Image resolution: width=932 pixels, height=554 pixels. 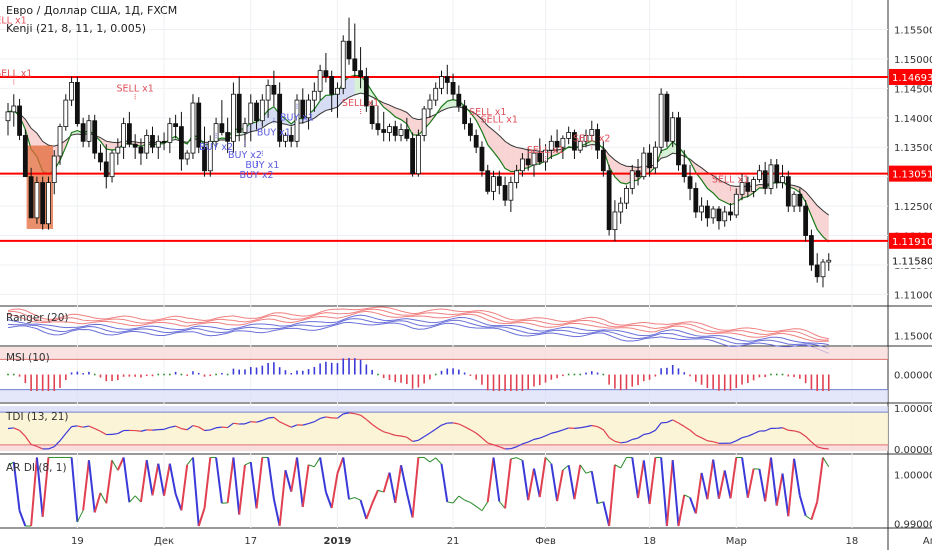 What do you see at coordinates (913, 295) in the screenshot?
I see `y-tick-label: 1.11000` at bounding box center [913, 295].